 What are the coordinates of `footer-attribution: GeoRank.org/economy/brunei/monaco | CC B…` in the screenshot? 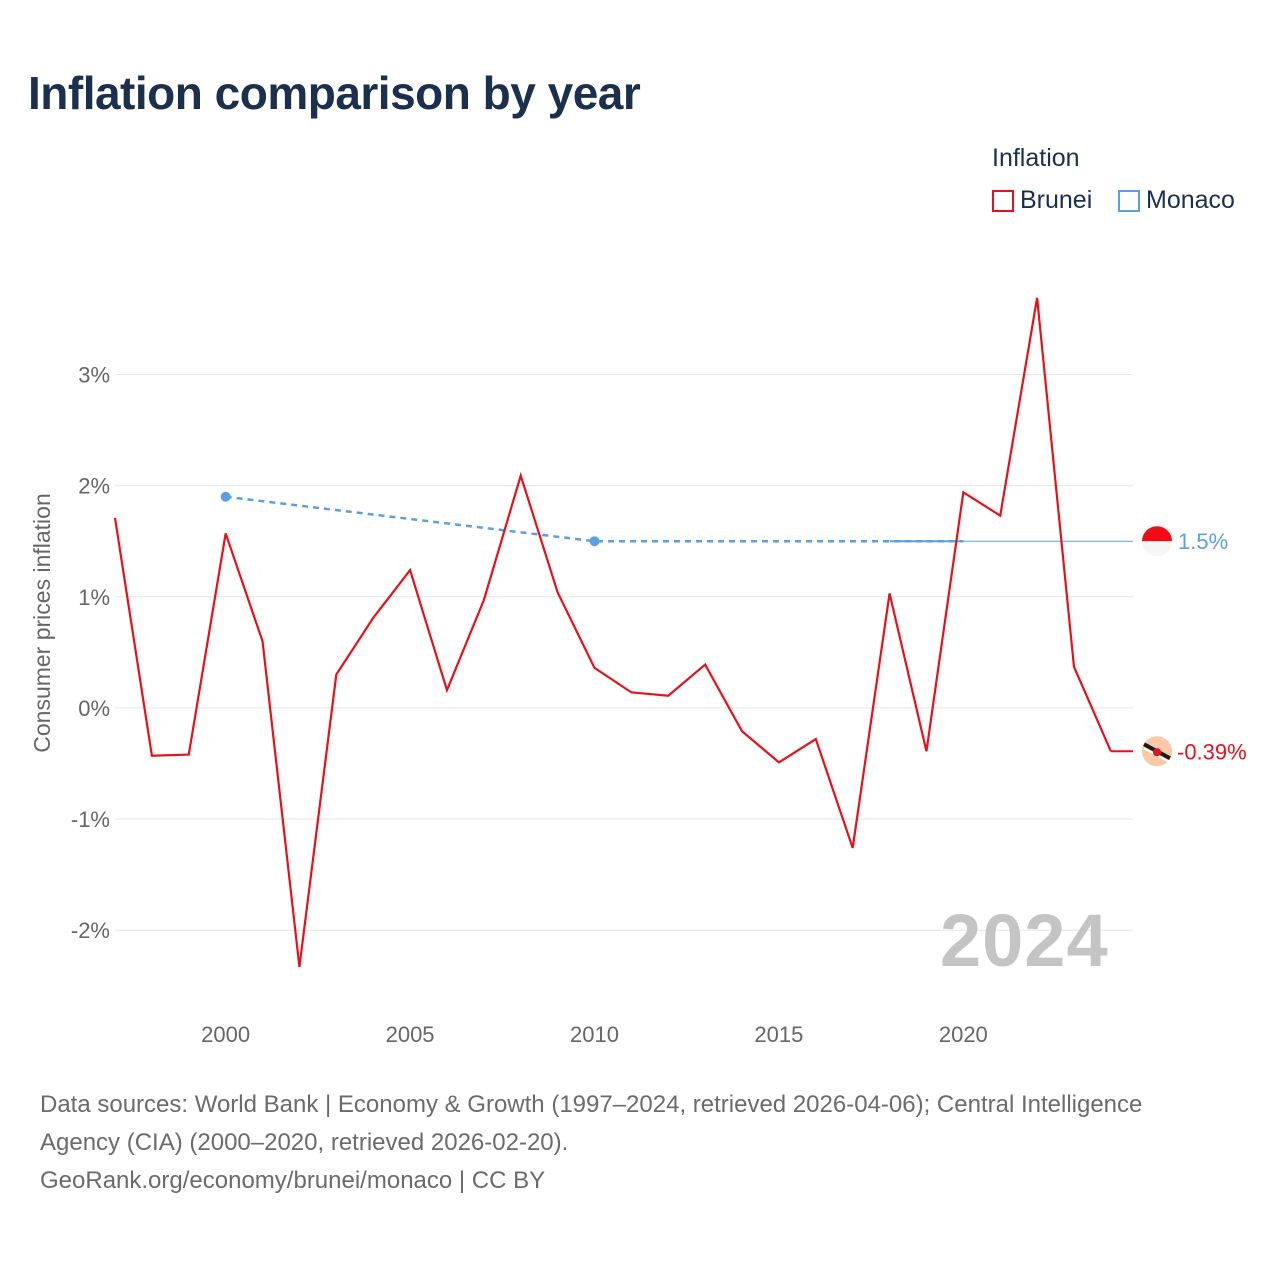 It's located at (293, 1180).